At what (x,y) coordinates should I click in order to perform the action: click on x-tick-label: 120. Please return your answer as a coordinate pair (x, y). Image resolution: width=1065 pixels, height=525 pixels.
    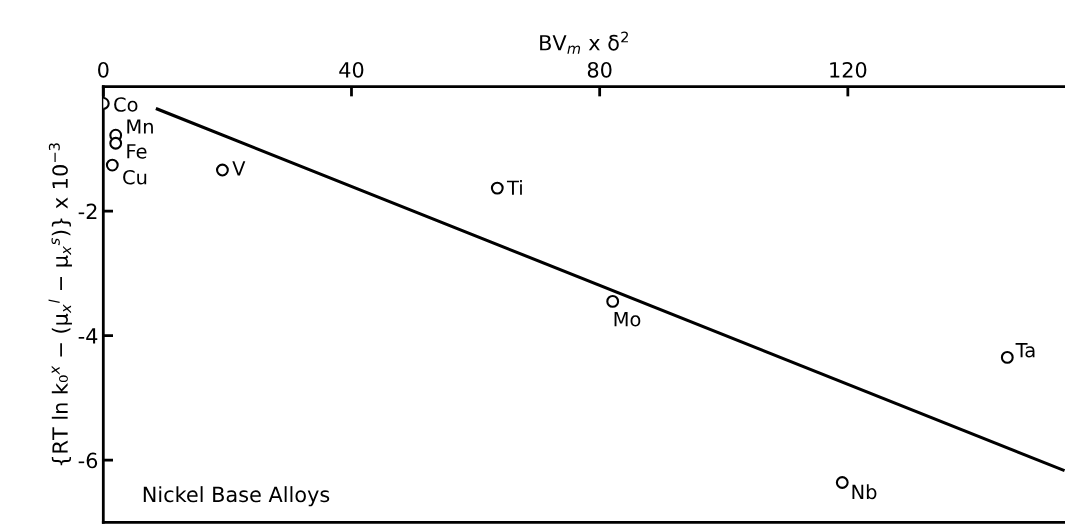
    Looking at the image, I should click on (848, 69).